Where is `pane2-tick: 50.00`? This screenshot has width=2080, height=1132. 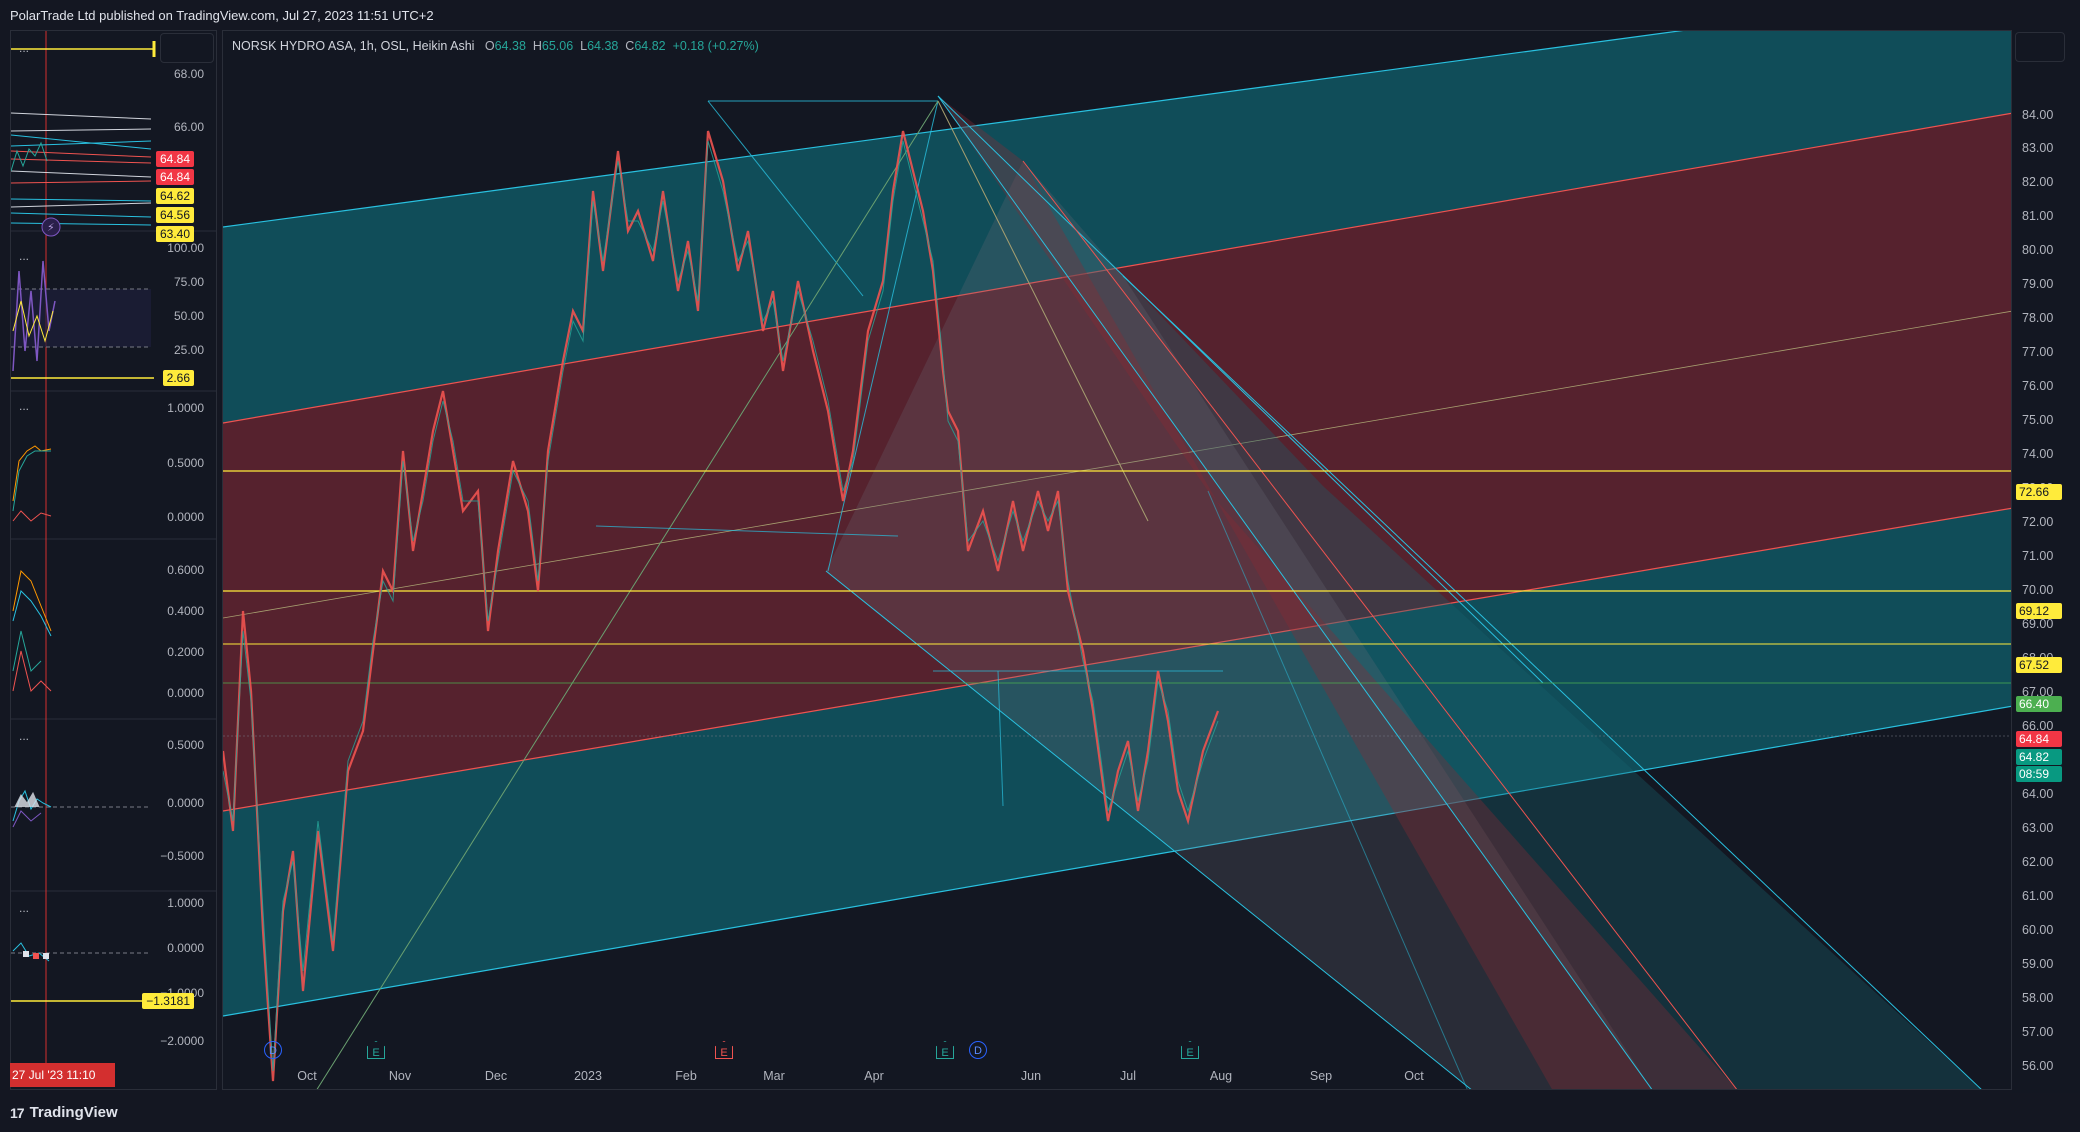
pane2-tick: 50.00 is located at coordinates (188, 316).